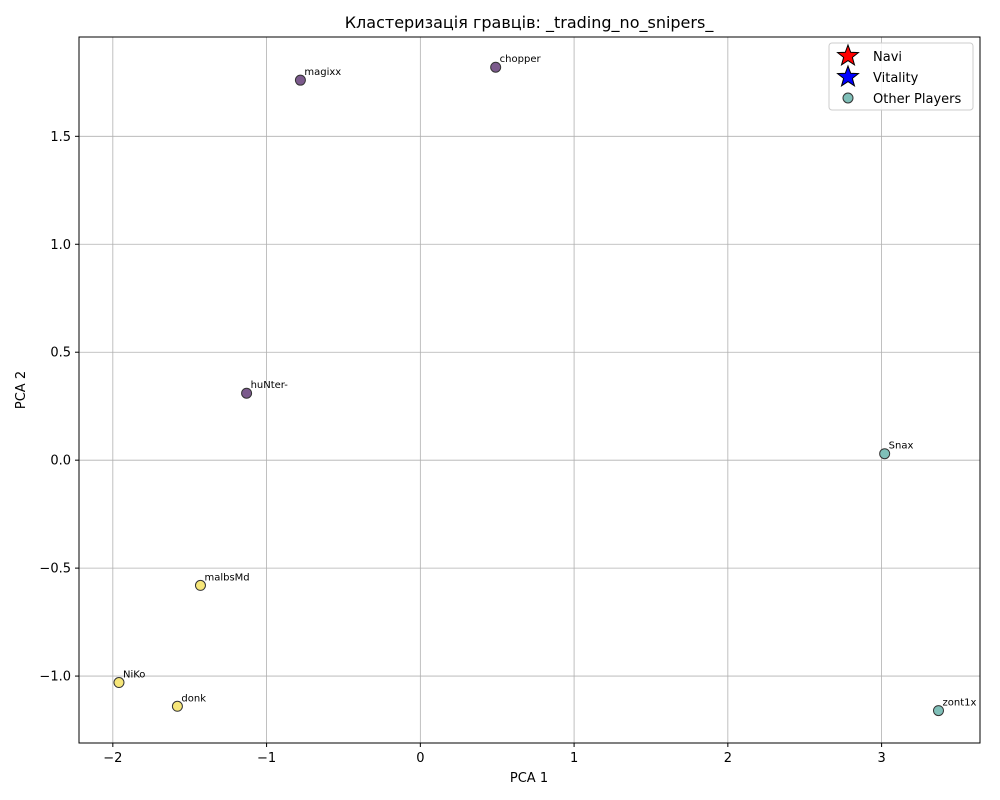  What do you see at coordinates (270, 385) in the screenshot?
I see `point-label: huNter-` at bounding box center [270, 385].